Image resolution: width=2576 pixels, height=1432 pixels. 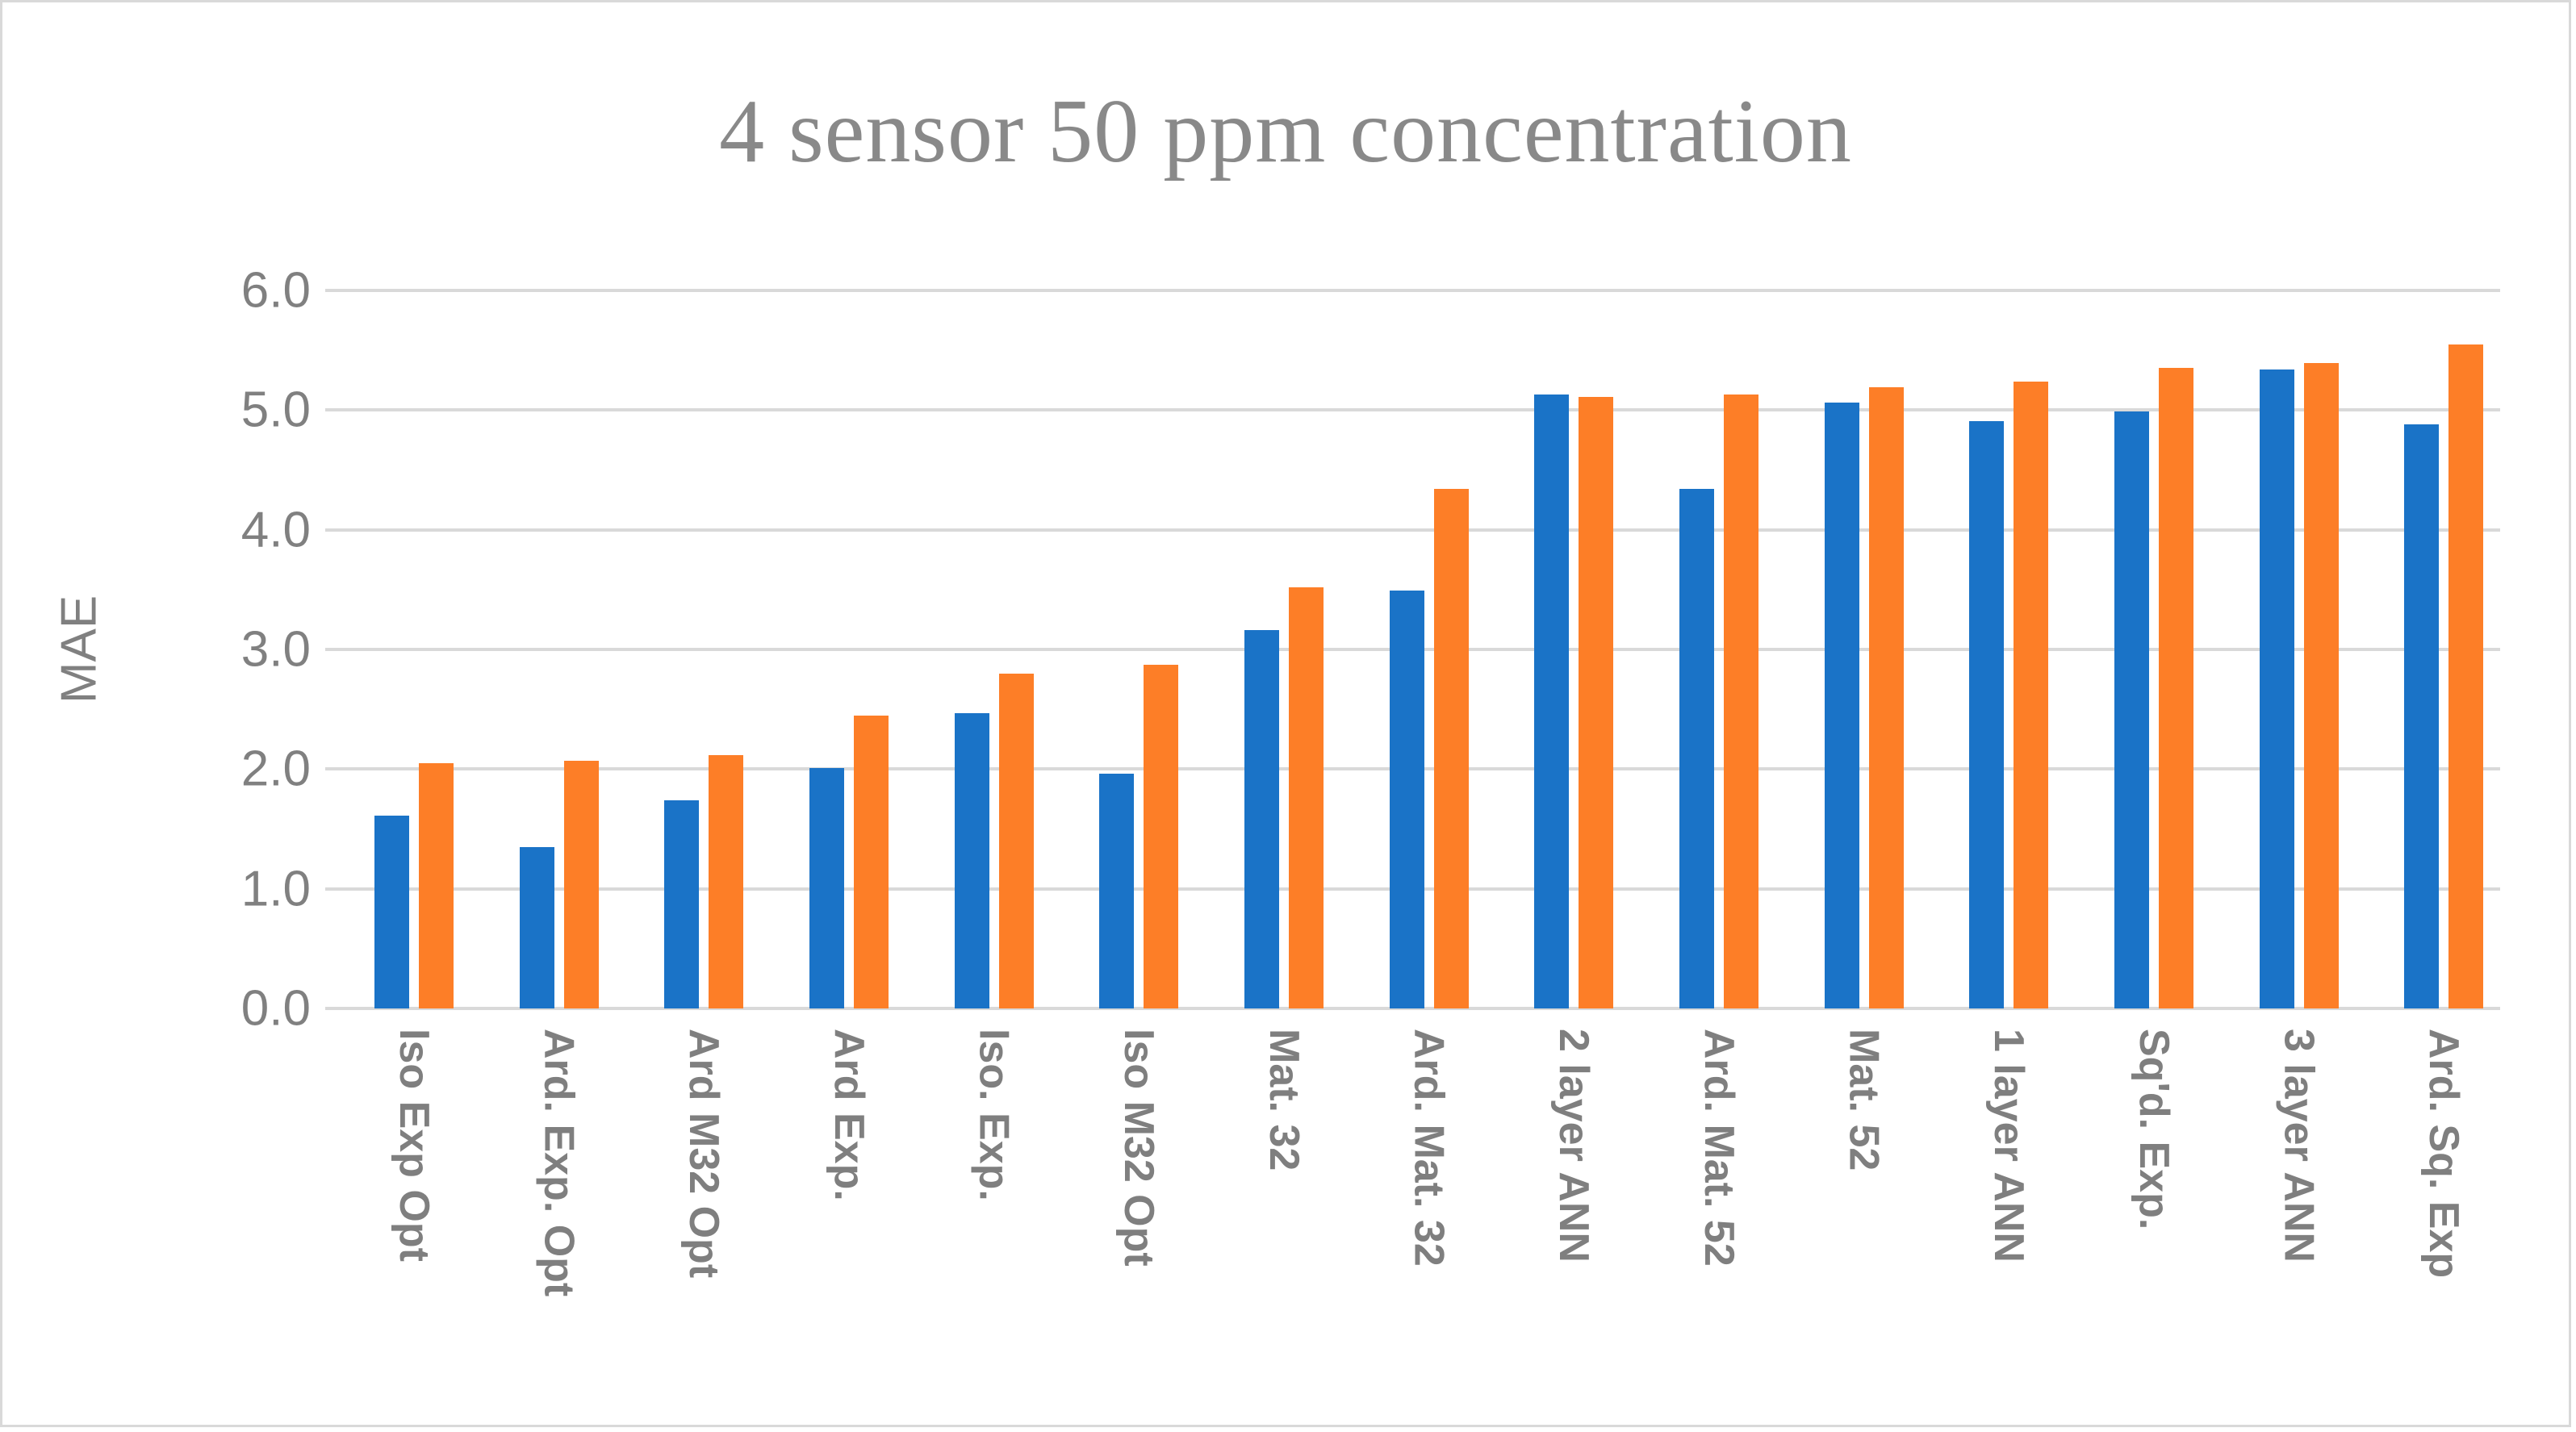 I want to click on x-category-label: Ard Exp., so click(x=848, y=1115).